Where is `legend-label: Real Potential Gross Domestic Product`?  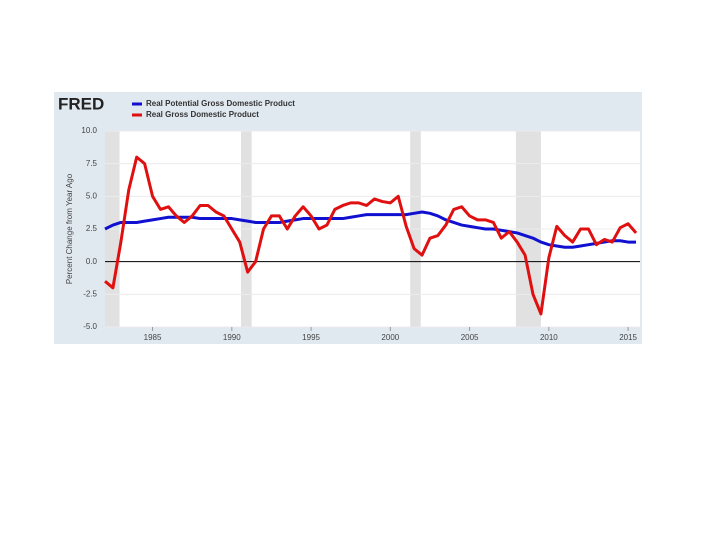
legend-label: Real Potential Gross Domestic Product is located at coordinates (220, 103).